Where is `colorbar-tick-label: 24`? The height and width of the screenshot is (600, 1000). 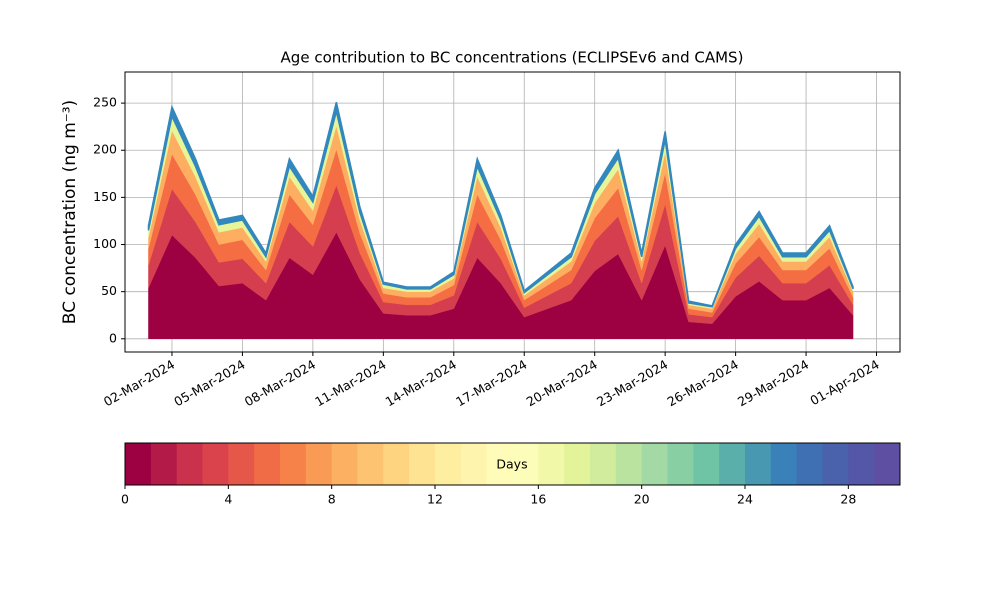
colorbar-tick-label: 24 is located at coordinates (745, 499).